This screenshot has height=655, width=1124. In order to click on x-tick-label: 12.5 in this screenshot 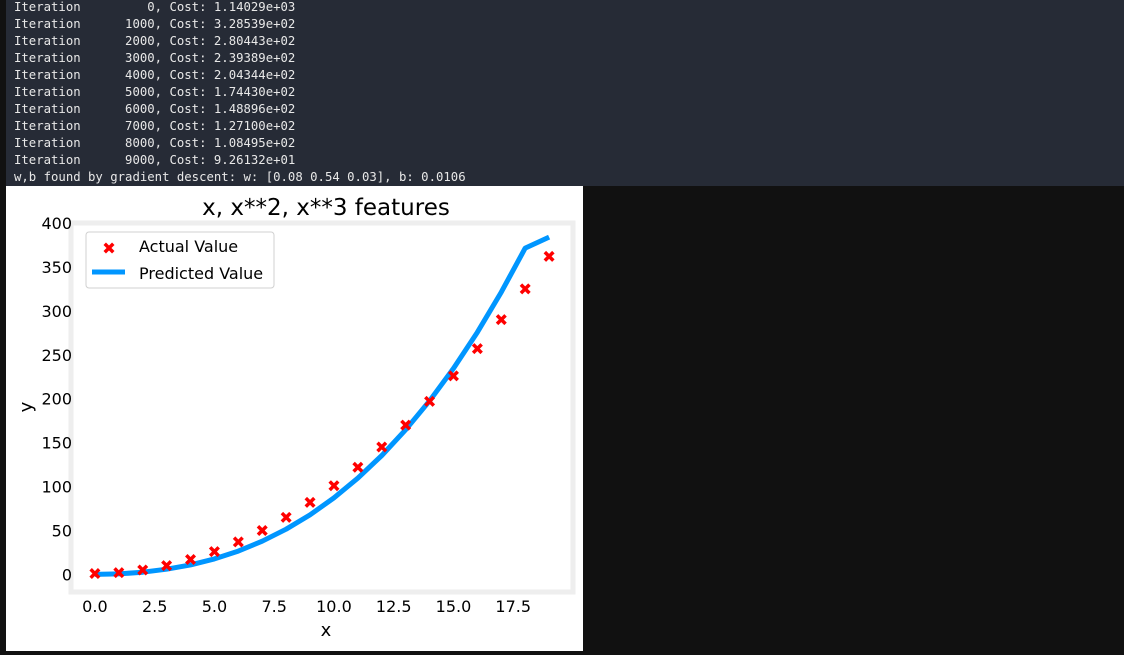, I will do `click(394, 606)`.